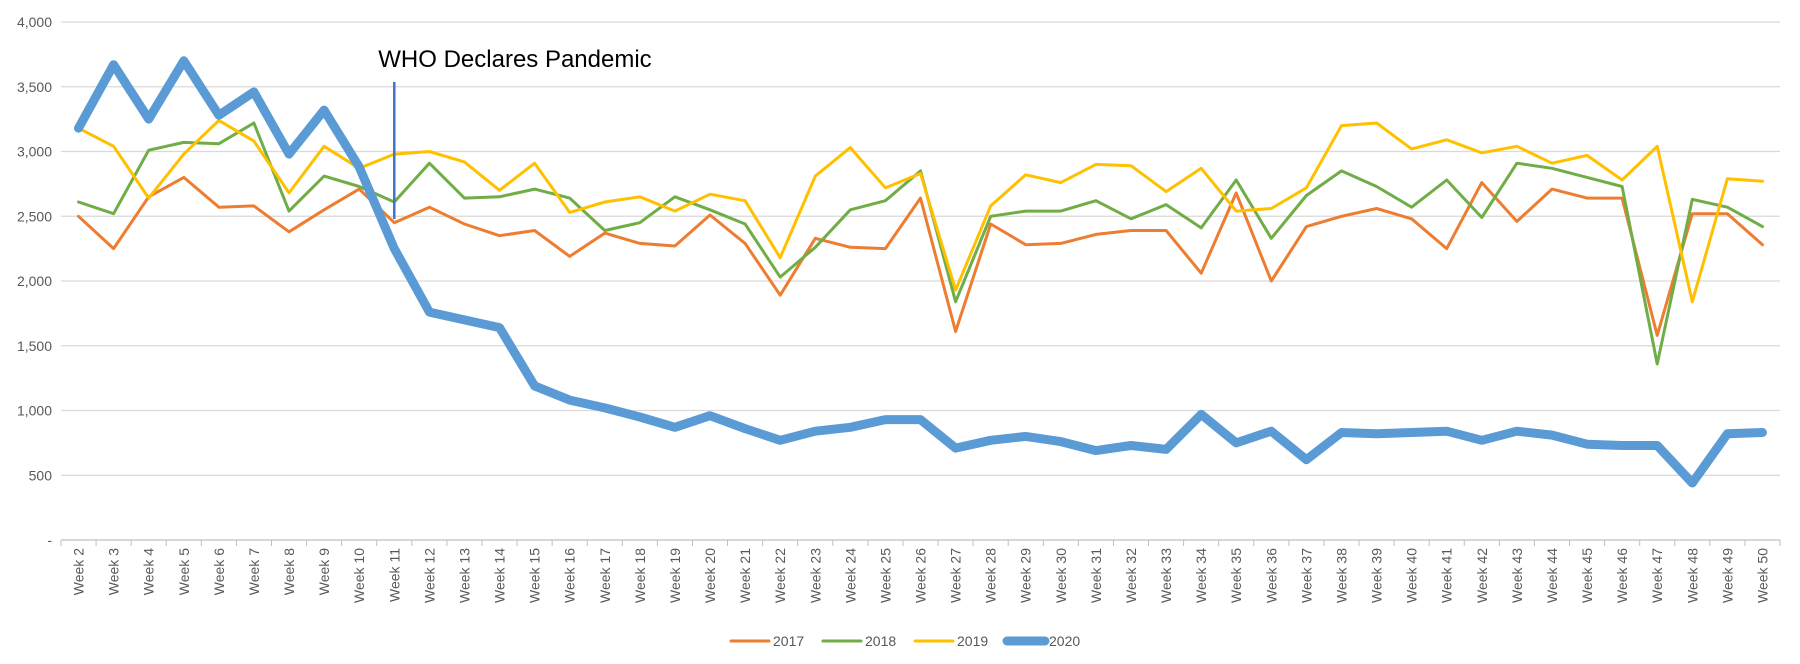 Image resolution: width=1800 pixels, height=664 pixels. I want to click on x-tick-label: Week 5, so click(184, 571).